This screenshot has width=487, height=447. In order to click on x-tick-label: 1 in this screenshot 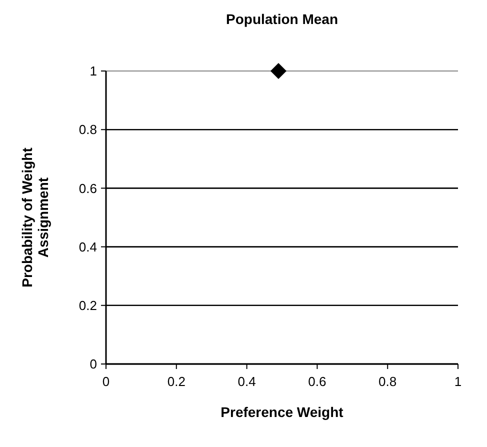, I will do `click(458, 381)`.